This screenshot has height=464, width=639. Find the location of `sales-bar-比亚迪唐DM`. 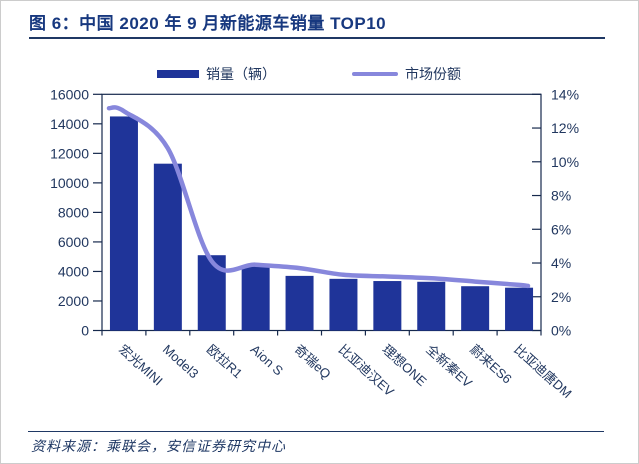

sales-bar-比亚迪唐DM is located at coordinates (519, 309).